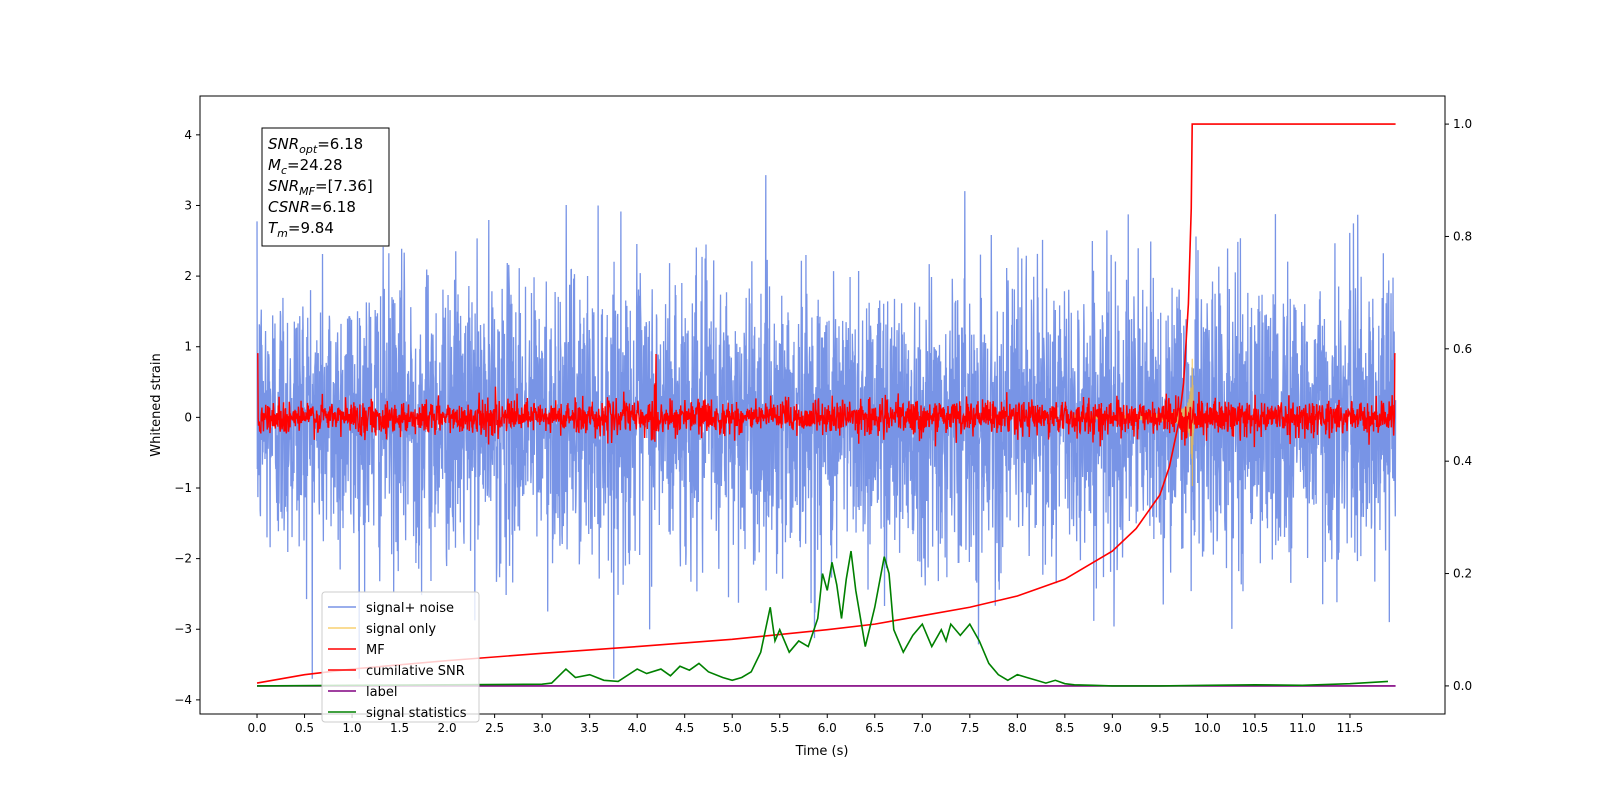  Describe the element at coordinates (183, 488) in the screenshot. I see `y-tick-label: −1` at that location.